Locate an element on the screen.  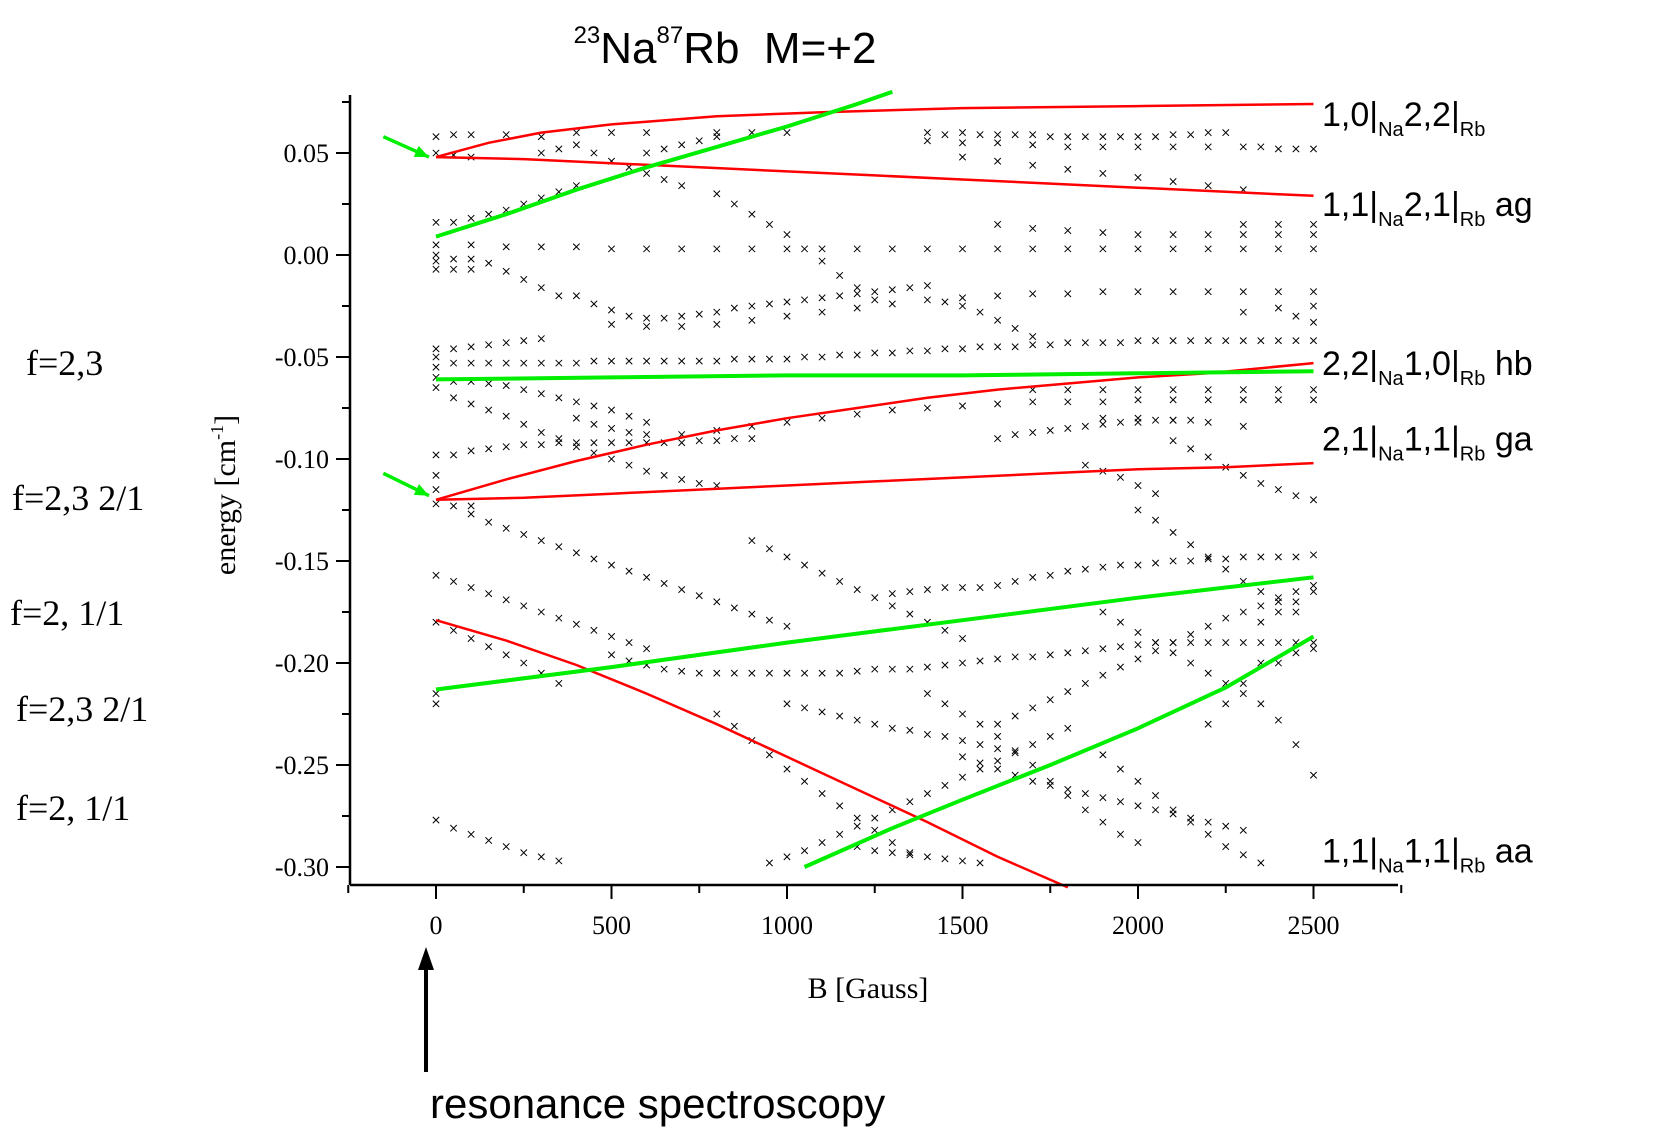
x-tick-label: 2000 is located at coordinates (1138, 925).